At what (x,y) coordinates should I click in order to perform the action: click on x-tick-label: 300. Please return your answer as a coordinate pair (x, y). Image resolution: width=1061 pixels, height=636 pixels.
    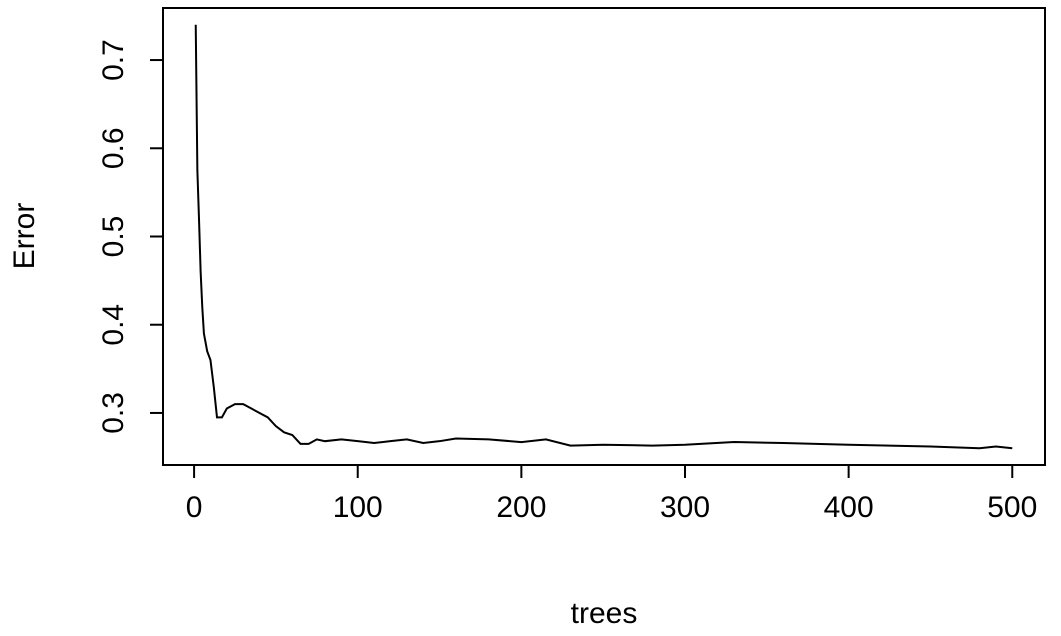
    Looking at the image, I should click on (685, 507).